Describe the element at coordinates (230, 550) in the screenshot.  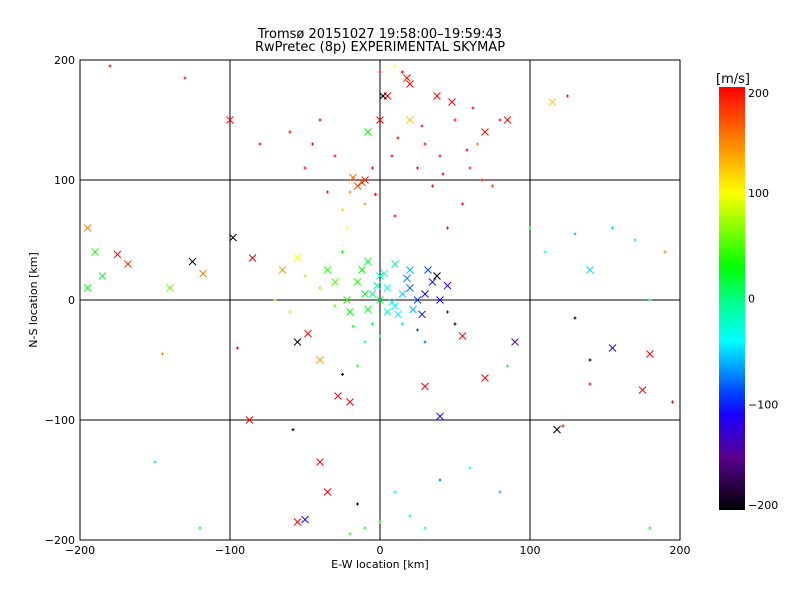
I see `x-tick-label: −100` at that location.